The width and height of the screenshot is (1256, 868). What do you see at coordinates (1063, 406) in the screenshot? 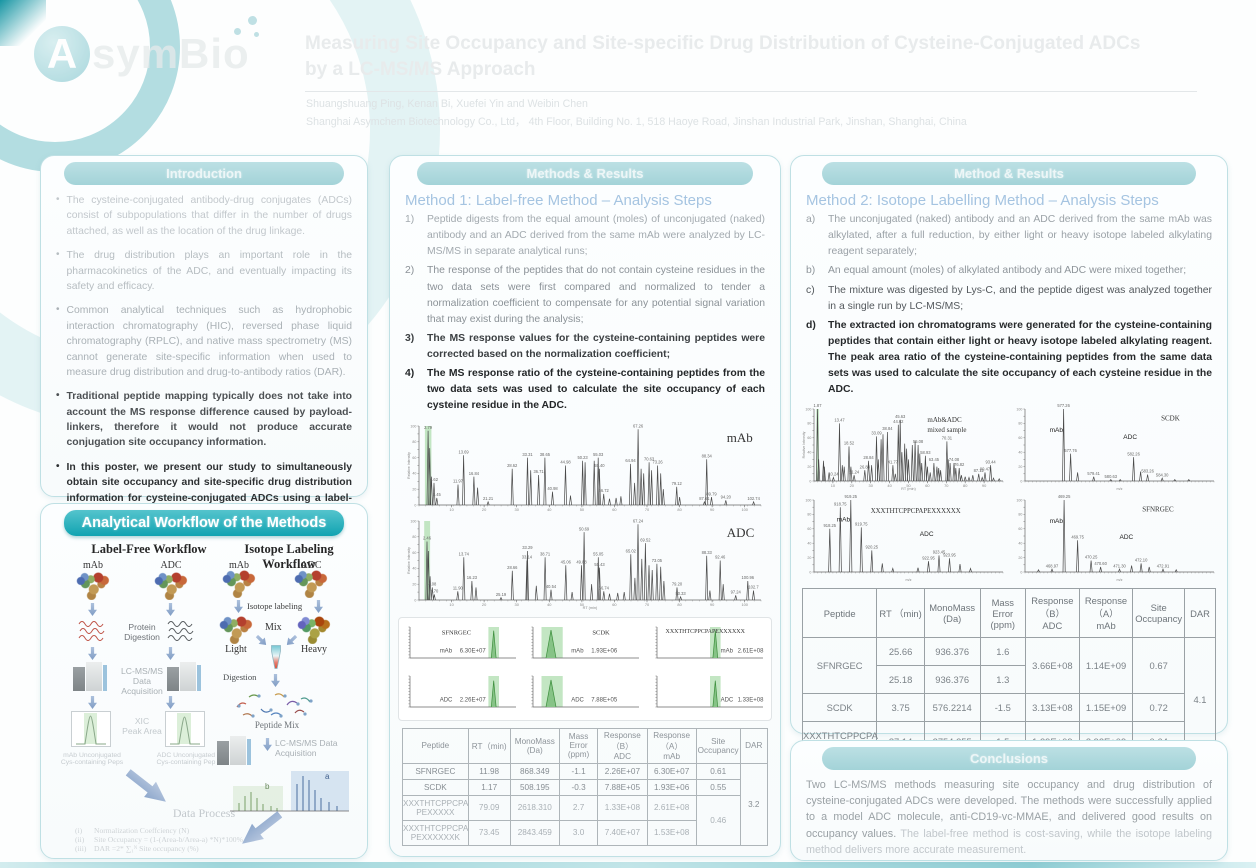
I see `svg-text: 577.26` at bounding box center [1063, 406].